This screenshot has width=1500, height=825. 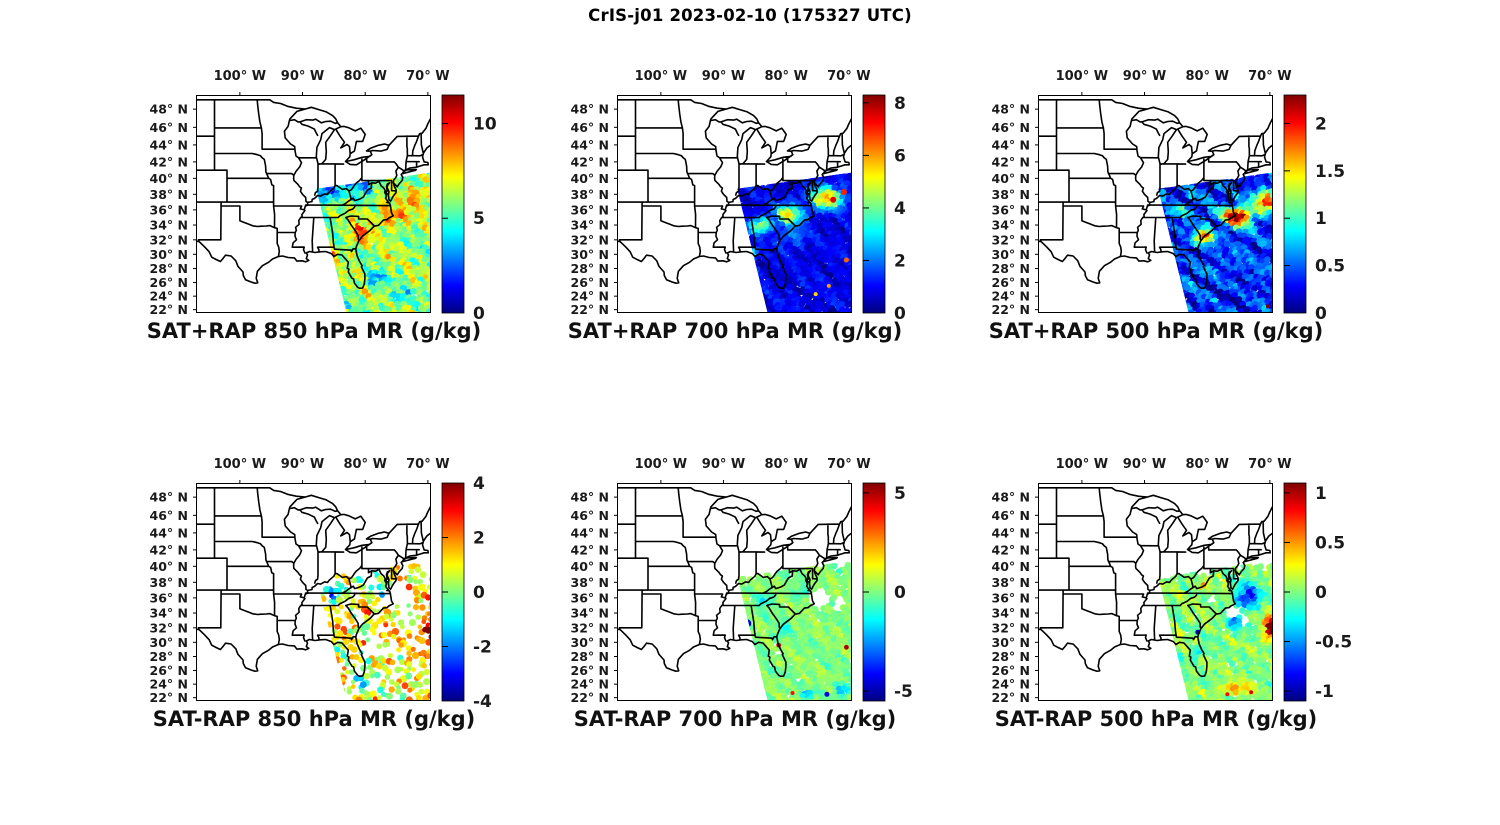 What do you see at coordinates (314, 719) in the screenshot?
I see `panel-caption-sat-minus-rap-850: SAT-RAP 850 hPa MR (g/kg)` at bounding box center [314, 719].